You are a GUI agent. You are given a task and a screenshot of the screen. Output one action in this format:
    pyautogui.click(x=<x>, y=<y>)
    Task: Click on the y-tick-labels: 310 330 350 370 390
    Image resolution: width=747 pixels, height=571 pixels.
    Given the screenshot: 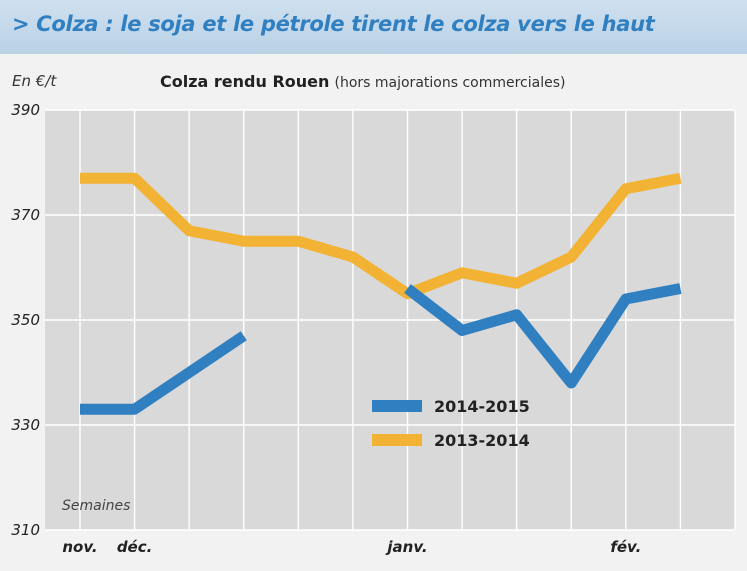 What is the action you would take?
    pyautogui.click(x=25, y=320)
    